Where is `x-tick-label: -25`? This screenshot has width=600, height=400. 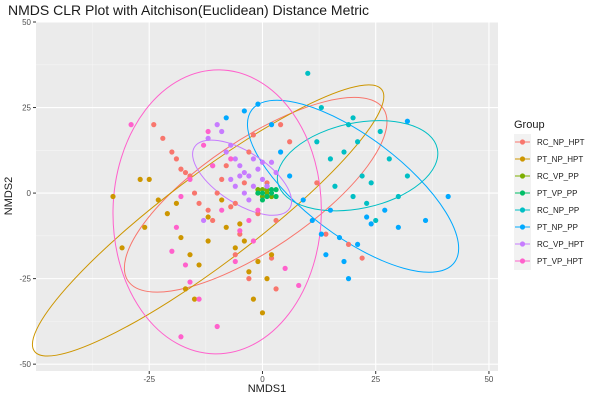 x-tick-label: -25 is located at coordinates (149, 379).